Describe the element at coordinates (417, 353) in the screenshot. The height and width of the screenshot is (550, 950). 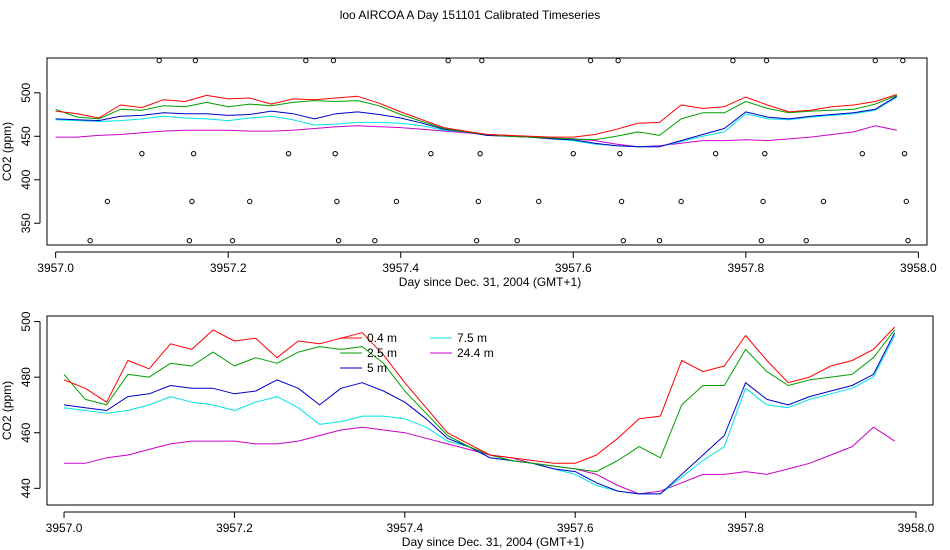
I see `legend: 0.4 m2.5 m5 m 7.5 m24.4 m` at that location.